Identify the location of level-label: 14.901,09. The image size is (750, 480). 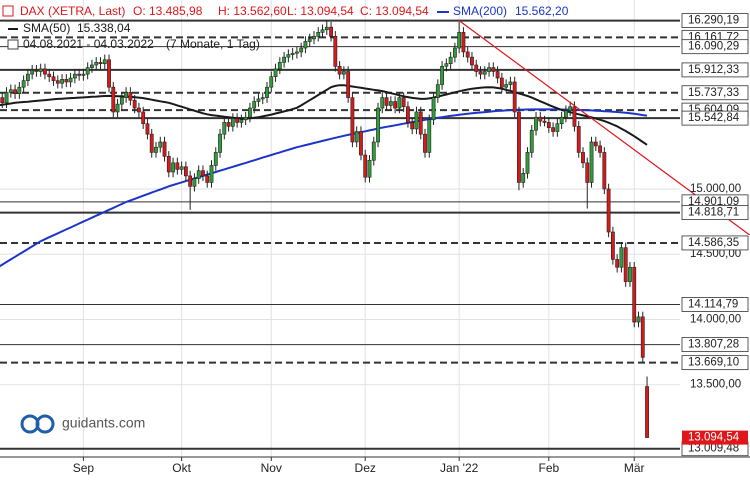
(713, 202).